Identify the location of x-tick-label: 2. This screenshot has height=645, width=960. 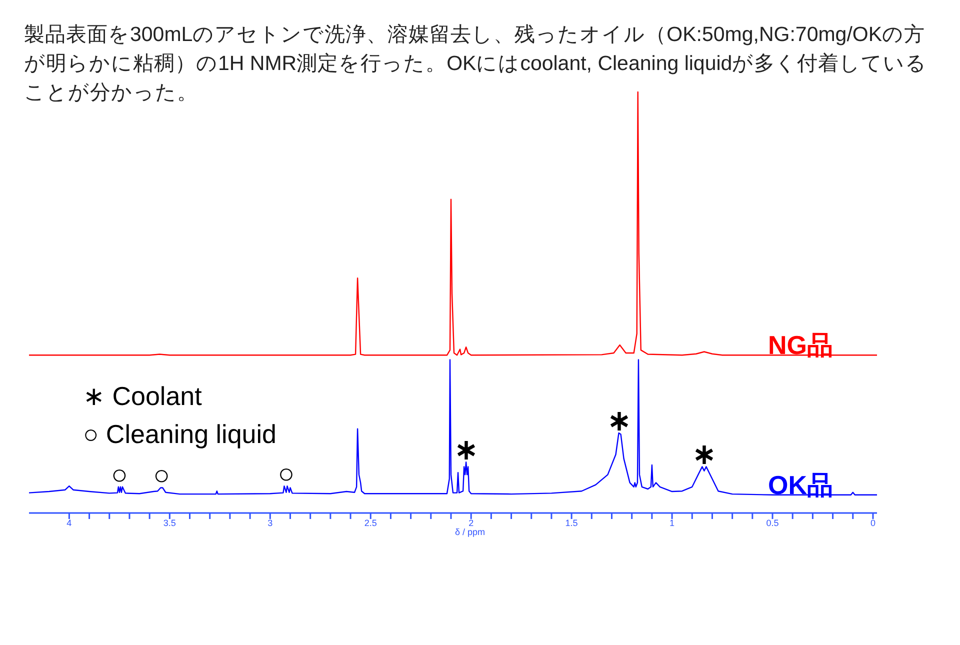
(471, 523).